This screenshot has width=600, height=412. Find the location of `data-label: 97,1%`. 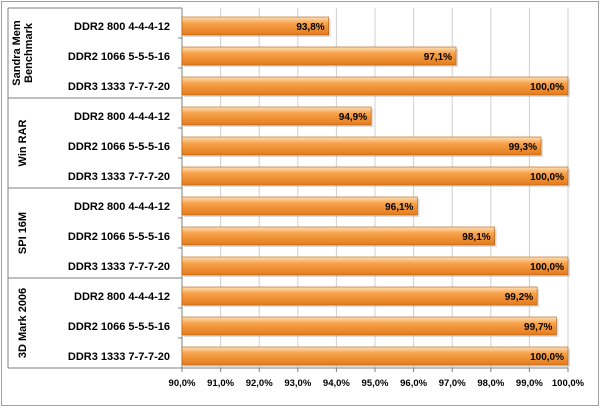

data-label: 97,1% is located at coordinates (438, 57).